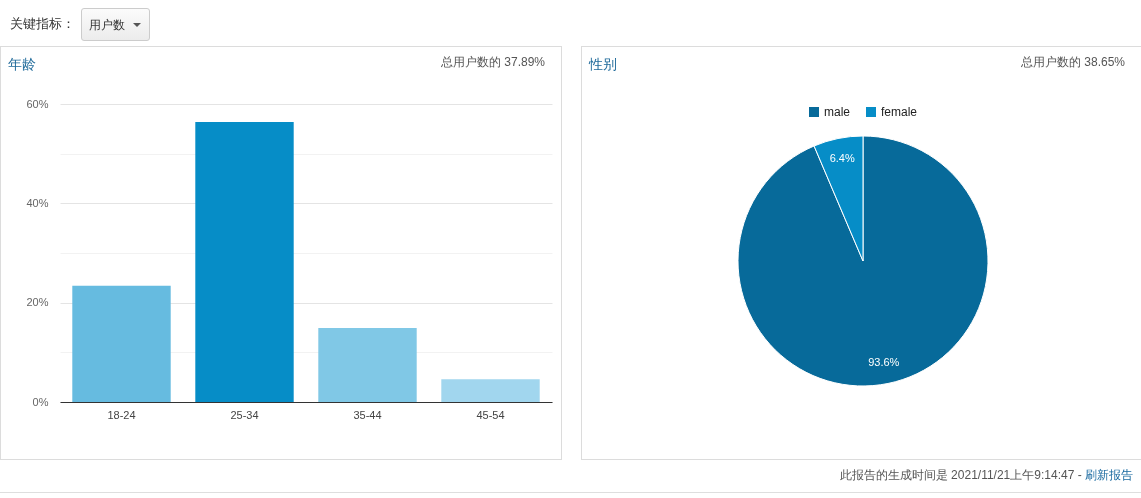  Describe the element at coordinates (837, 112) in the screenshot. I see `legend-label: male` at that location.